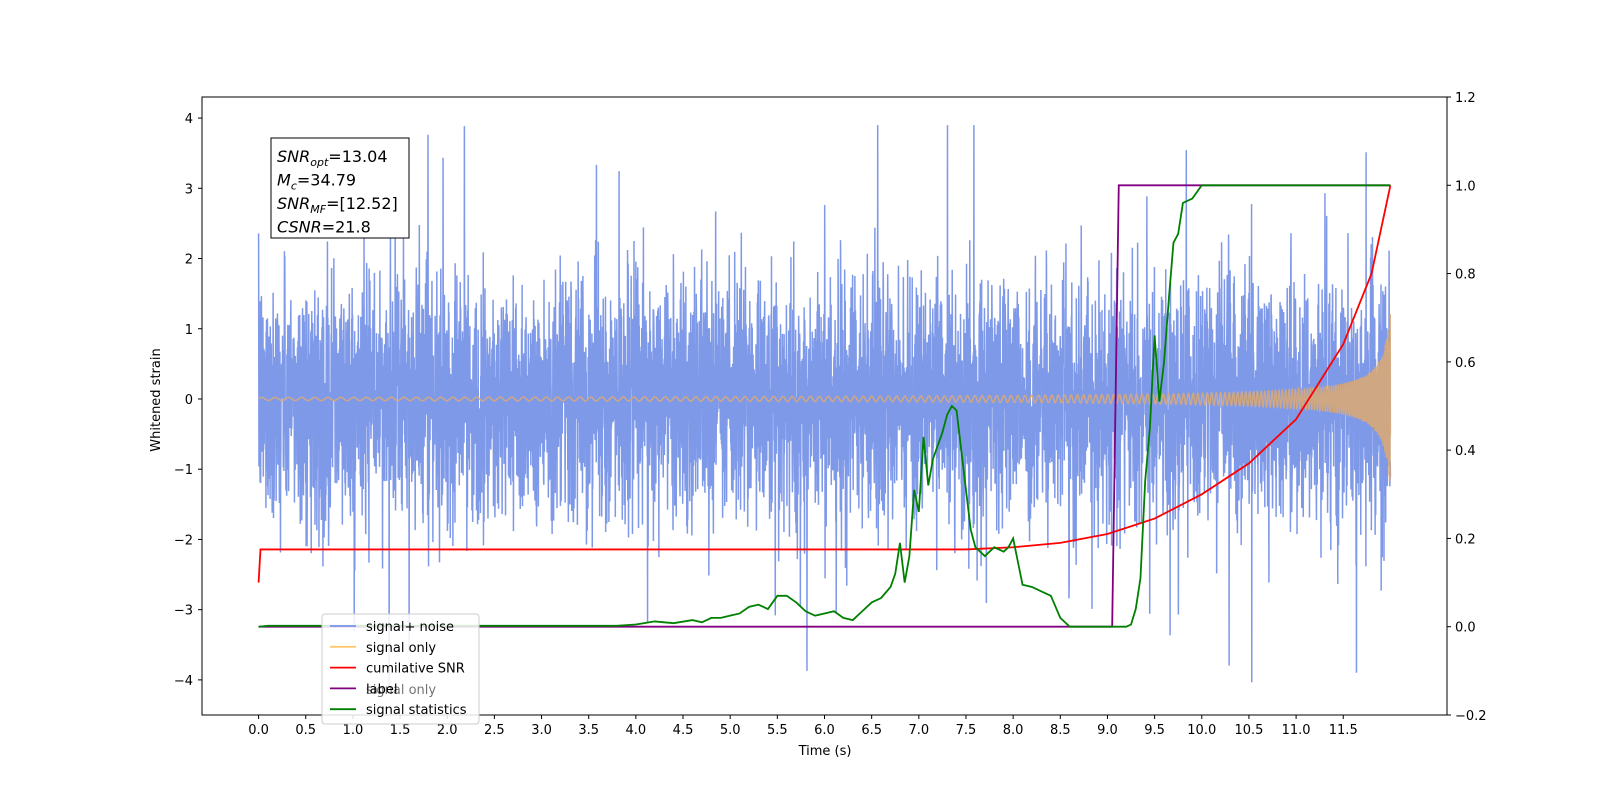  Describe the element at coordinates (1248, 730) in the screenshot. I see `x-tick-label: 10.5` at that location.